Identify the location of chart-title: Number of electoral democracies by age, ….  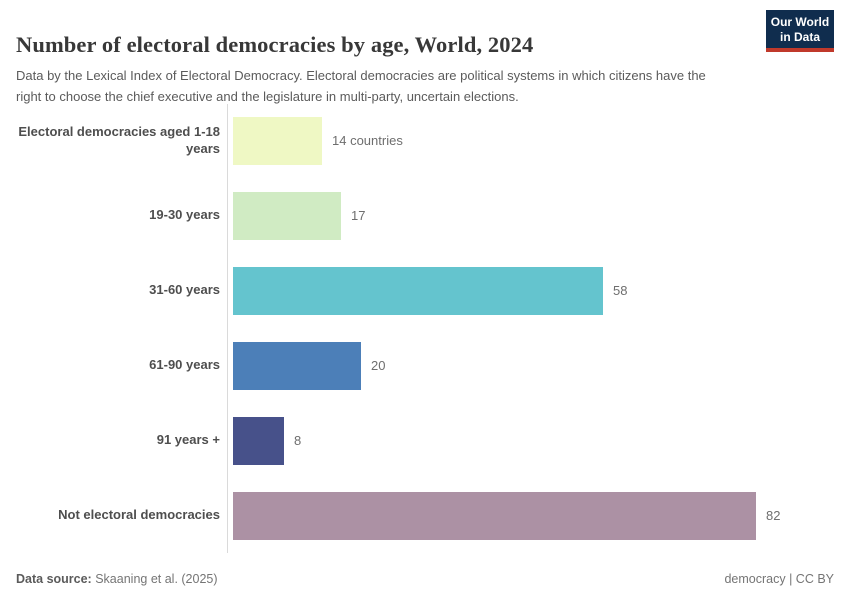
(275, 45).